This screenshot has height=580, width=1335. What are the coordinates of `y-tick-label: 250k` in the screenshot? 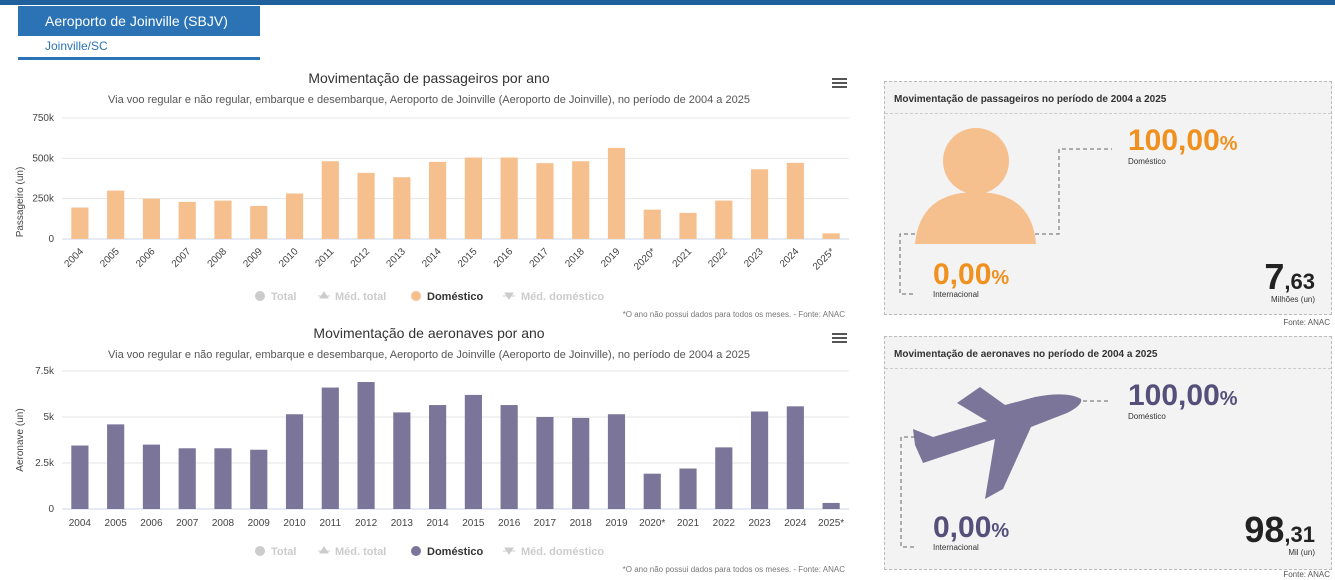 It's located at (43, 199).